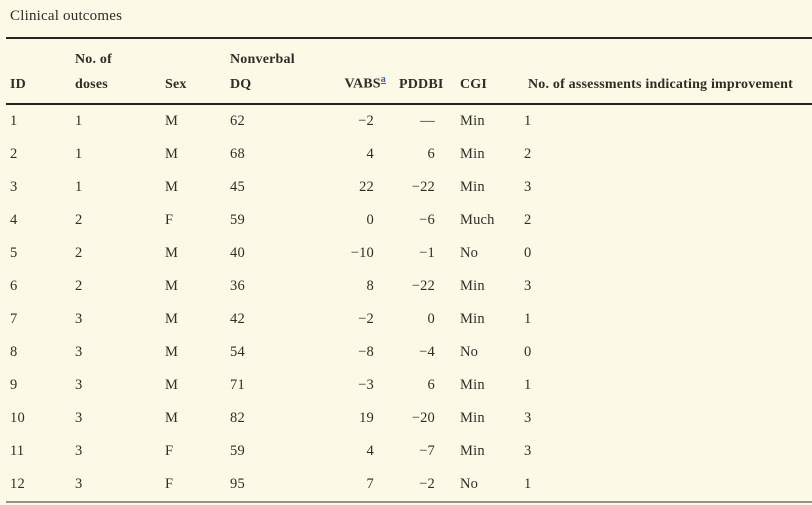 This screenshot has width=812, height=505. What do you see at coordinates (427, 451) in the screenshot?
I see `cell-pddbi: −7` at bounding box center [427, 451].